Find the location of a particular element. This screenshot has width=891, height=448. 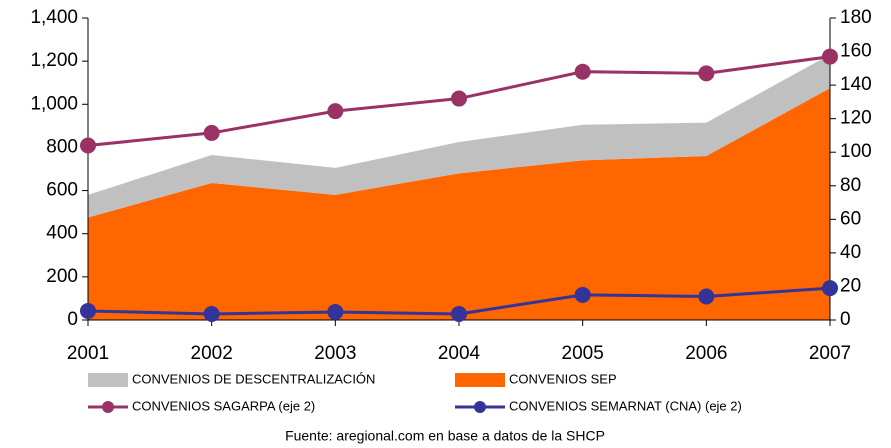

y2-tick-label: 0 is located at coordinates (845, 319).